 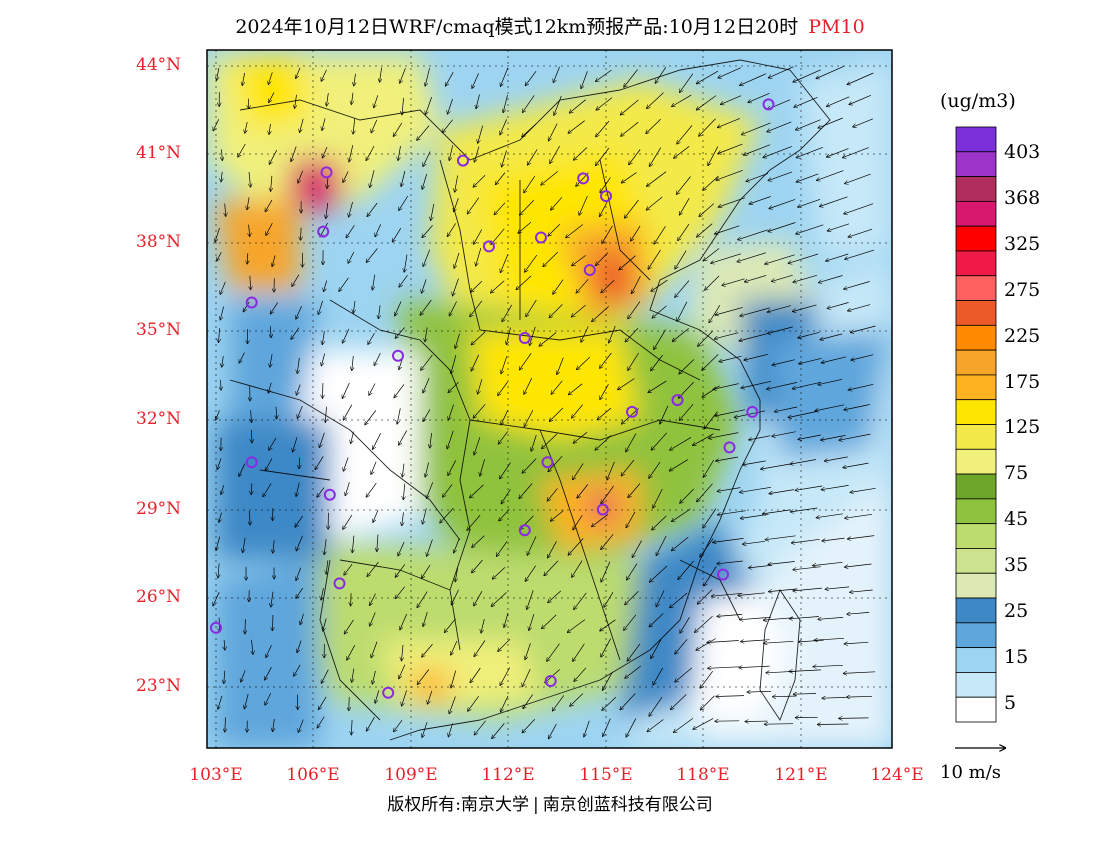 I want to click on legend-label: 325, so click(x=1022, y=244).